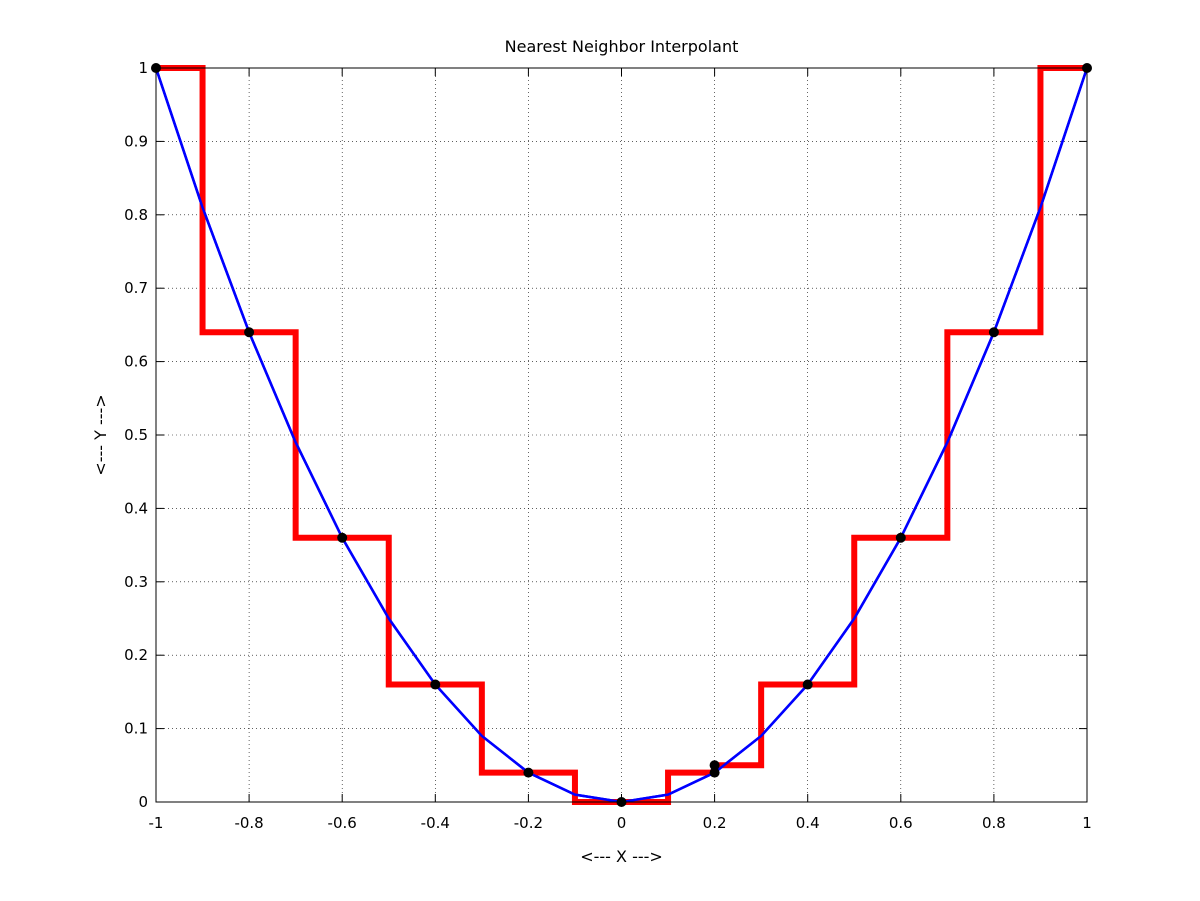 The width and height of the screenshot is (1200, 901). I want to click on y-tick-label: 0.2, so click(136, 655).